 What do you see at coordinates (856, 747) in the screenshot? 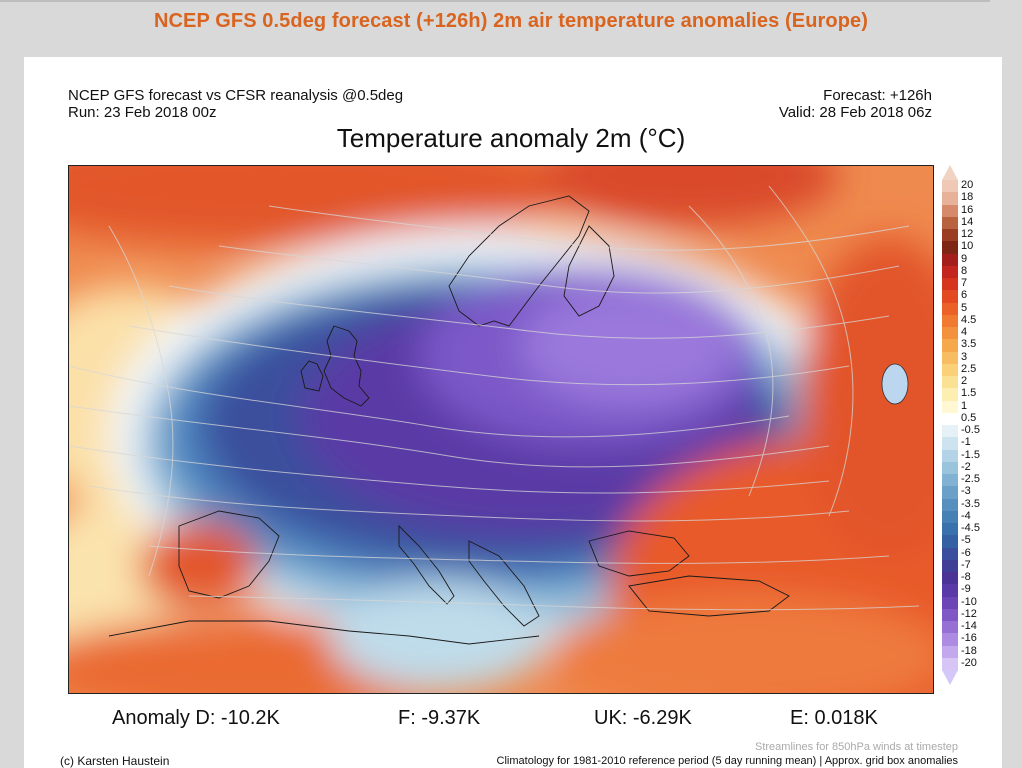
I see `streamline-note: Streamlines for 850hPa winds at timestep` at bounding box center [856, 747].